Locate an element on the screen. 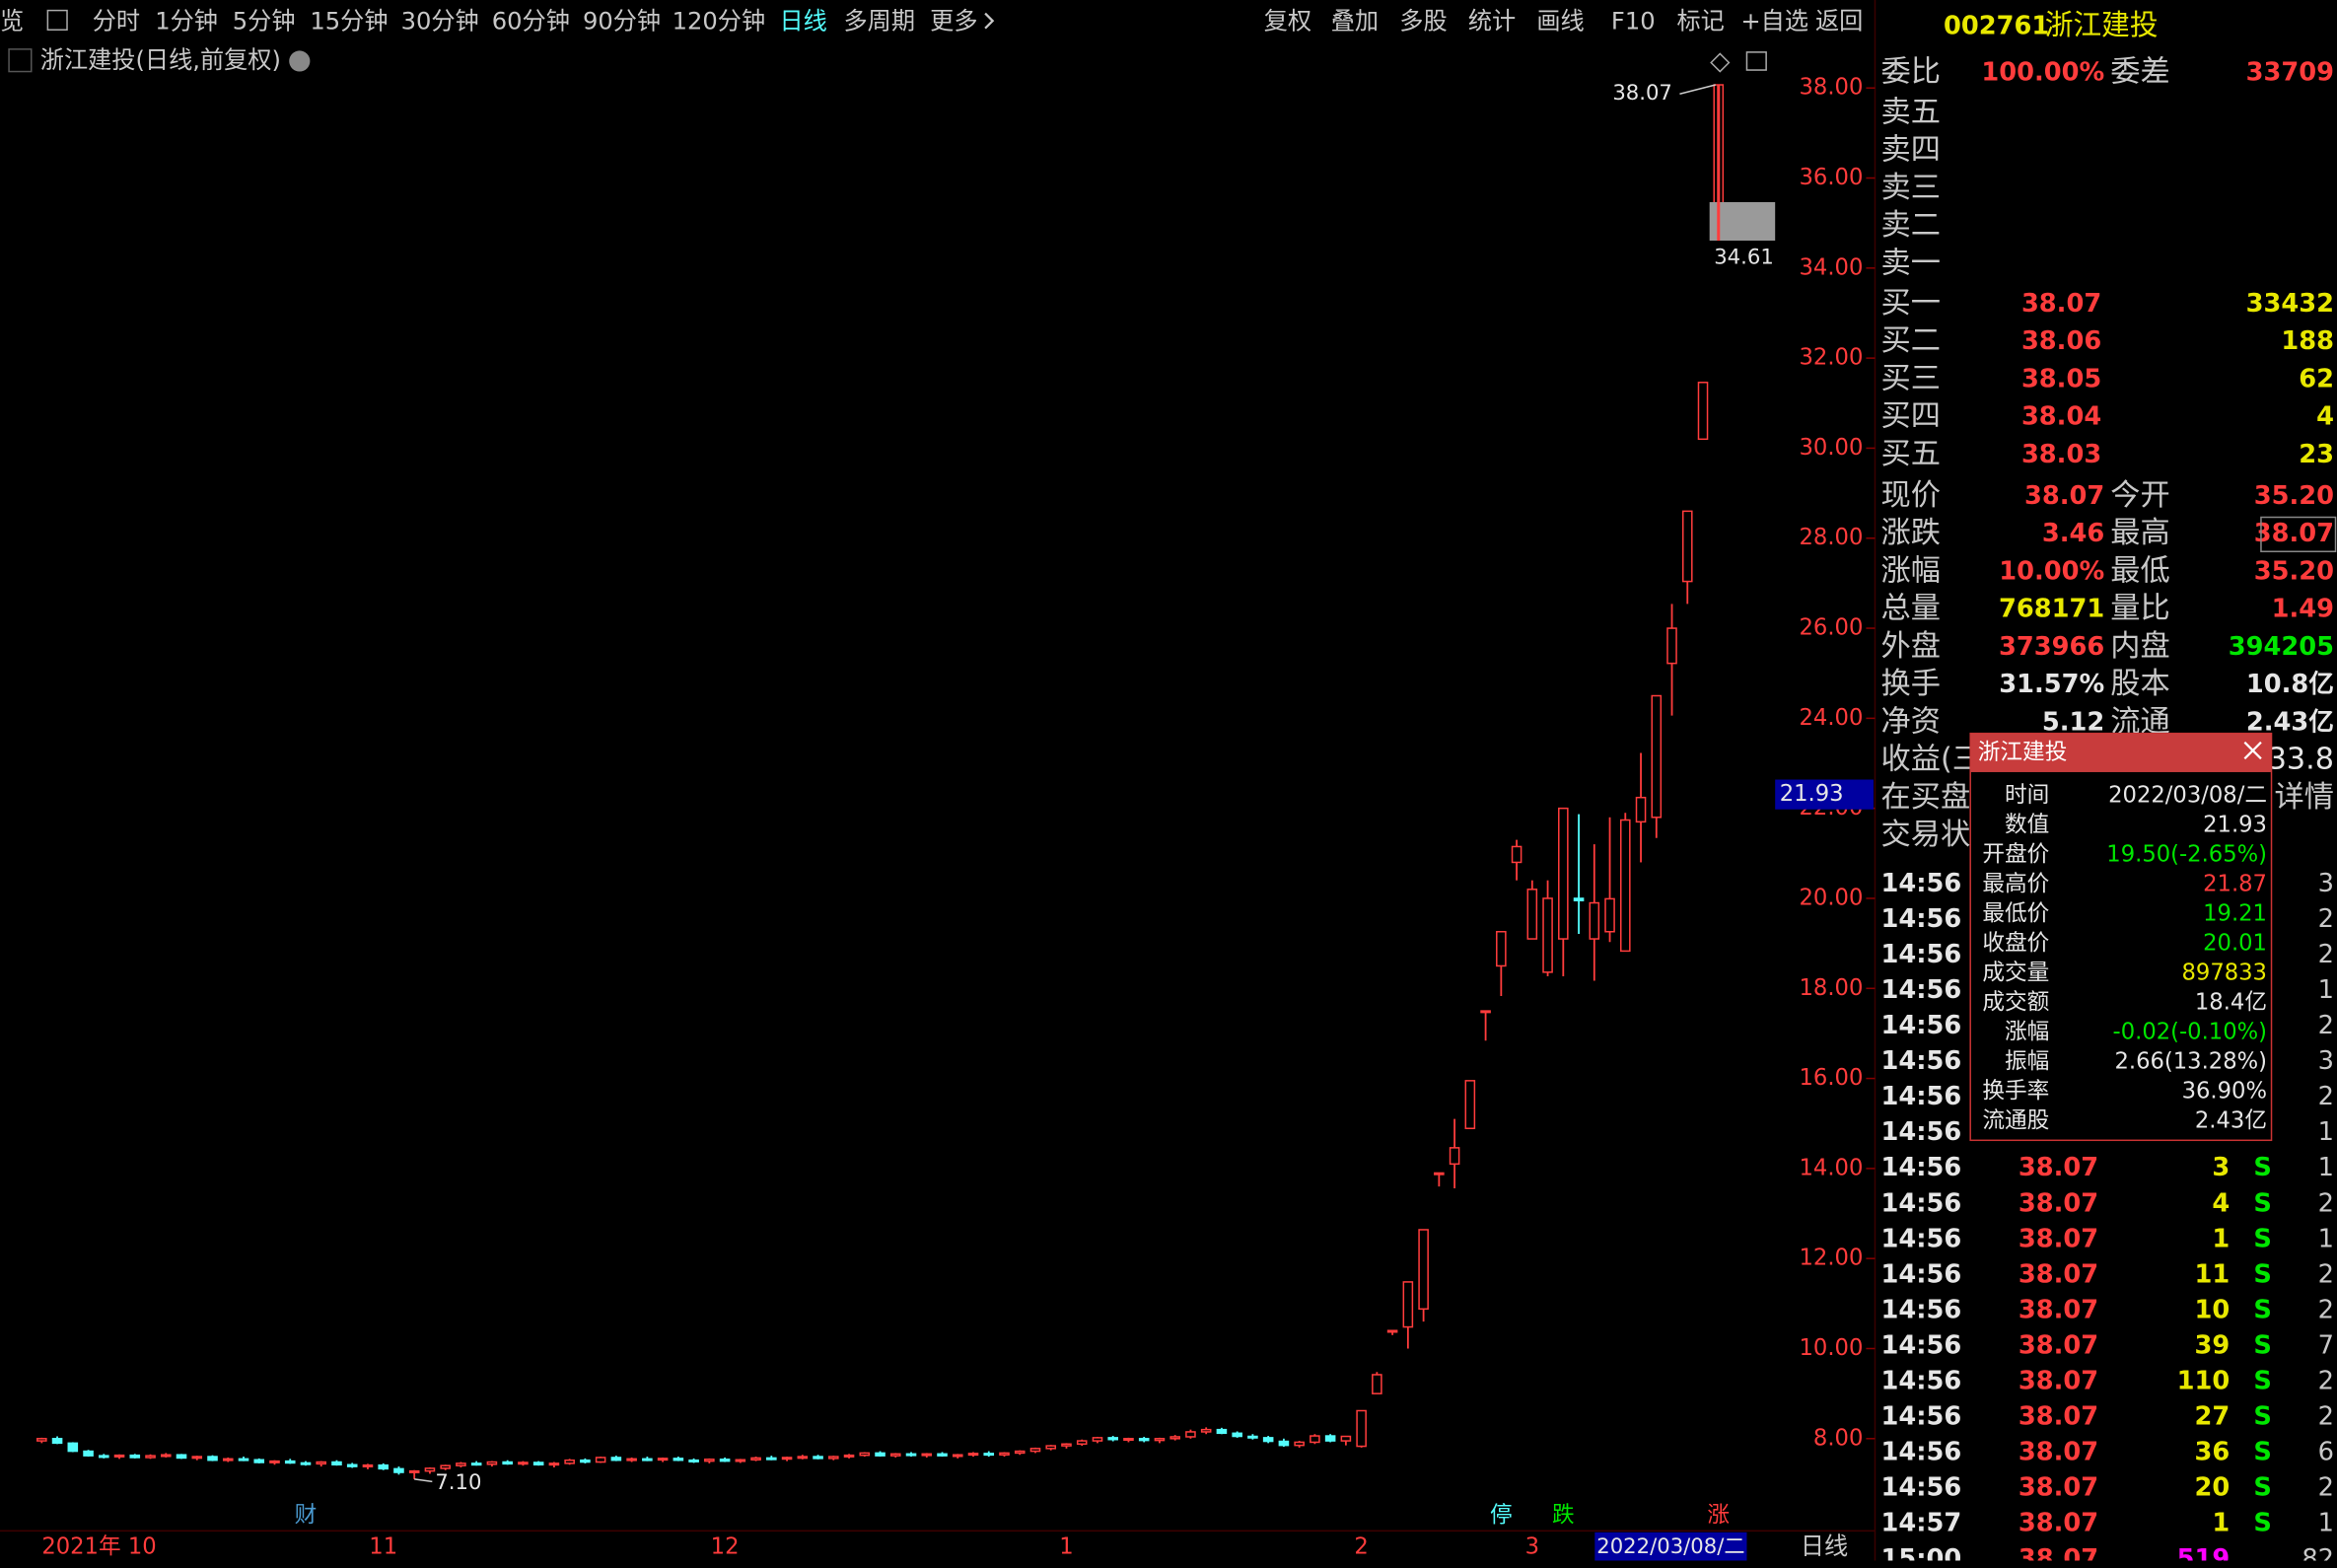  tooltip-value: 19.21 is located at coordinates (2235, 914).